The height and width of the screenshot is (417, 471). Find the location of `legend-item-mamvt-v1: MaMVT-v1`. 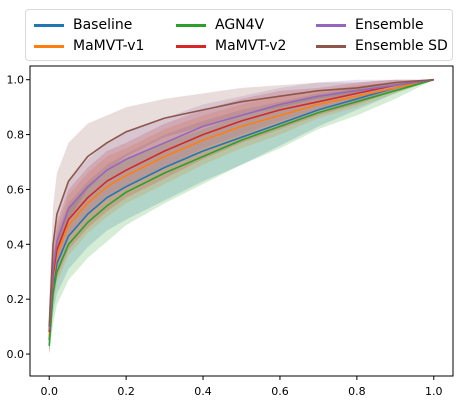

legend-item-mamvt-v1: MaMVT-v1 is located at coordinates (89, 46).